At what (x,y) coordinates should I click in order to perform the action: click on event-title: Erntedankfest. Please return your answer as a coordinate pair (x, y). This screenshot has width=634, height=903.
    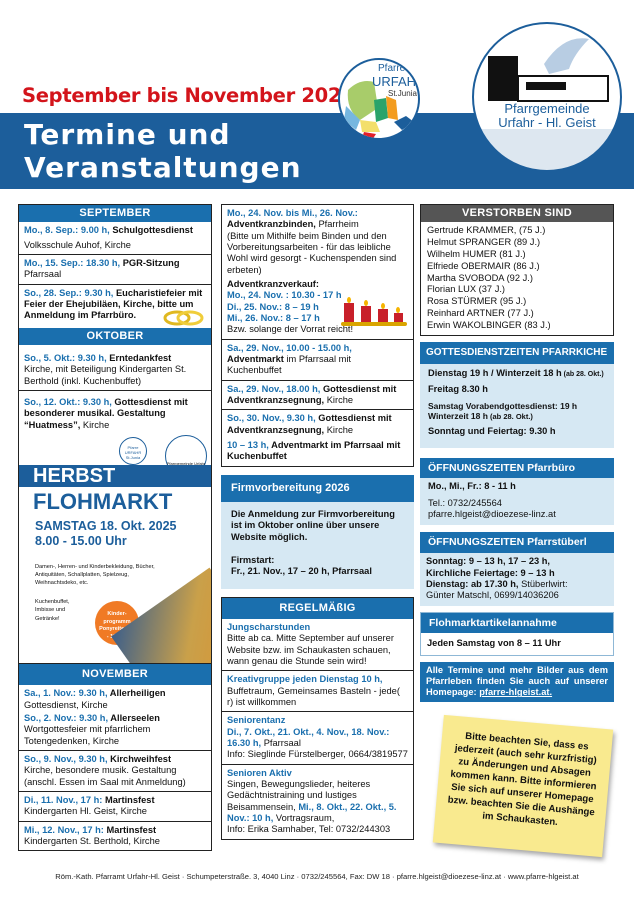
    Looking at the image, I should click on (139, 358).